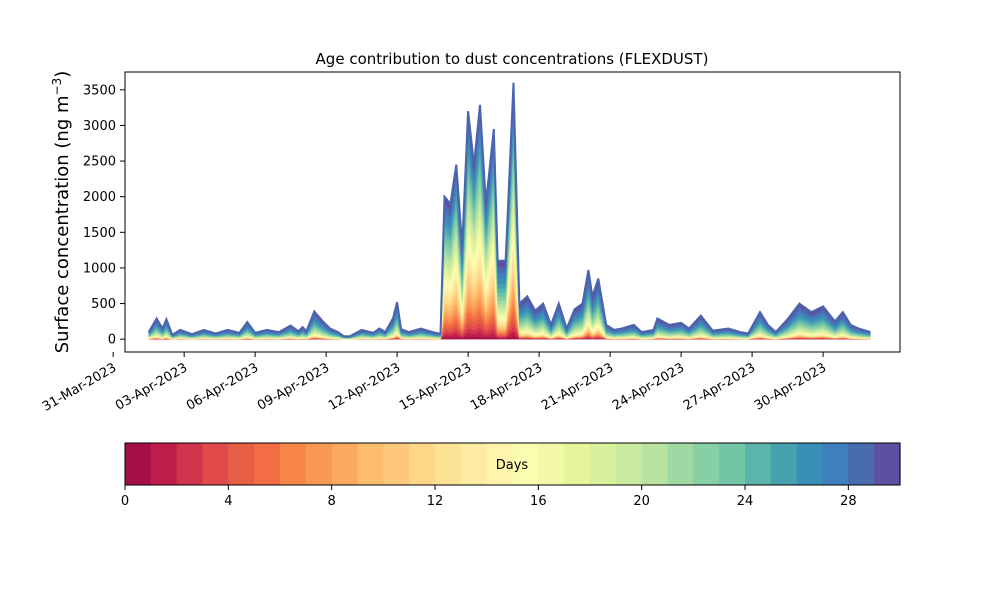  I want to click on y-axis-label-main: Surface concentration (ng m, so click(62, 224).